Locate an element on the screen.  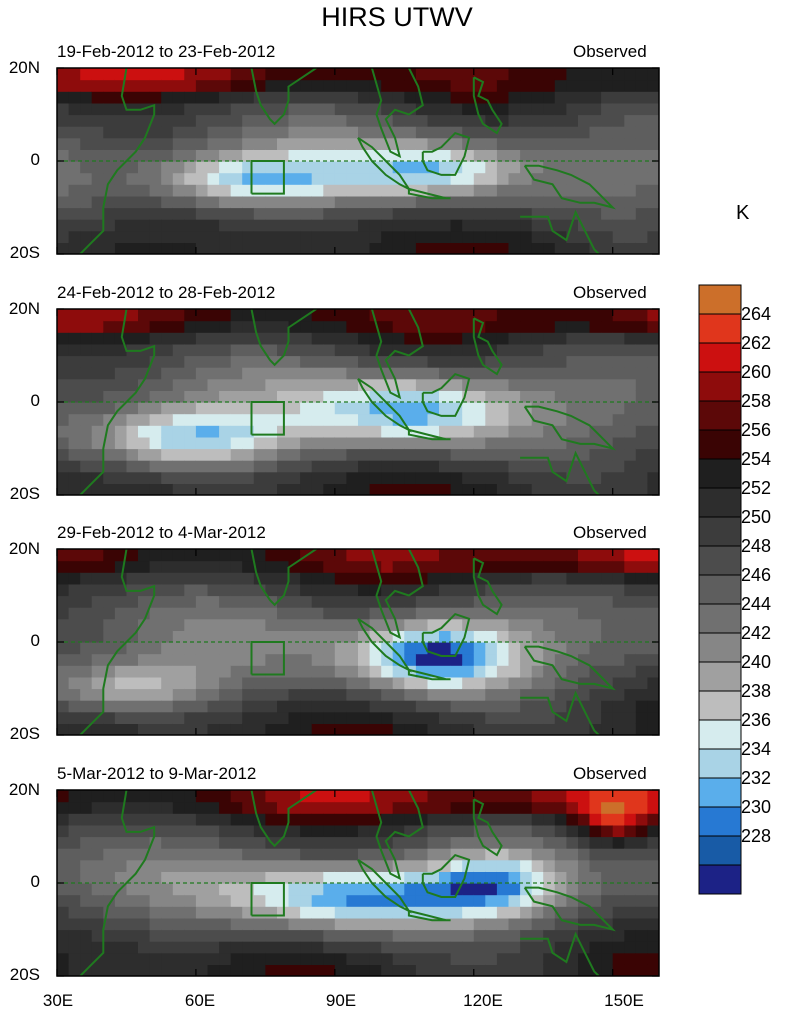
panel-2-label: Observed is located at coordinates (610, 292).